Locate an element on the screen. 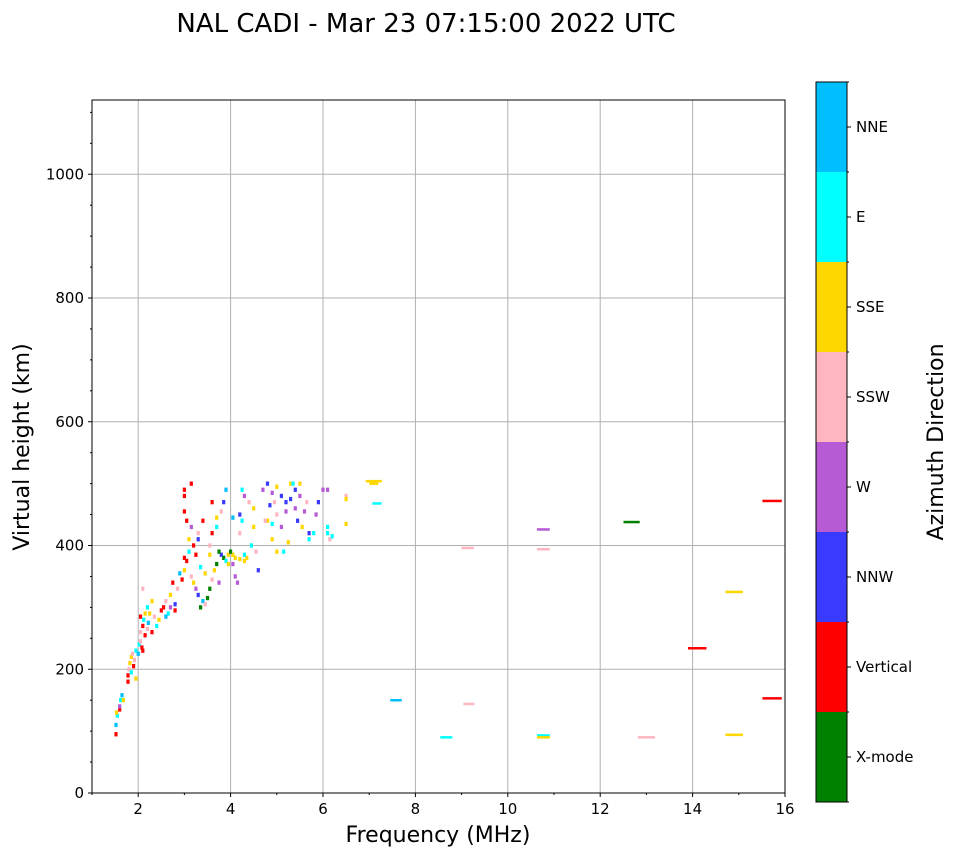 The height and width of the screenshot is (861, 958). colorbar-tick-label: SSW is located at coordinates (873, 397).